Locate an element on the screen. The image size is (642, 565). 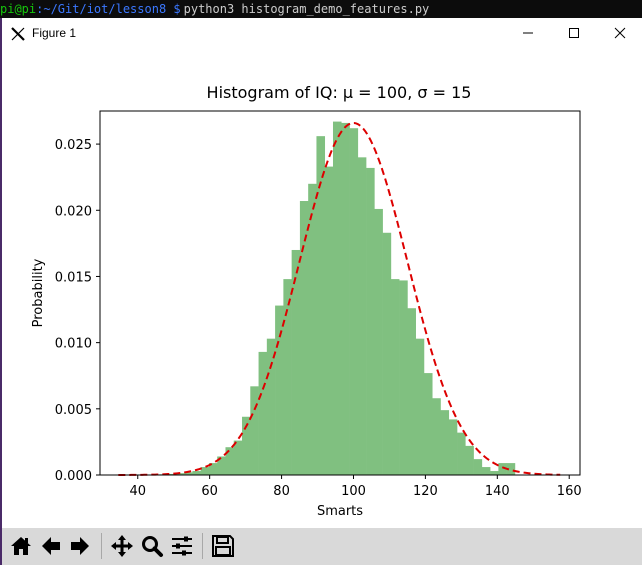
maximize-icon is located at coordinates (574, 33).